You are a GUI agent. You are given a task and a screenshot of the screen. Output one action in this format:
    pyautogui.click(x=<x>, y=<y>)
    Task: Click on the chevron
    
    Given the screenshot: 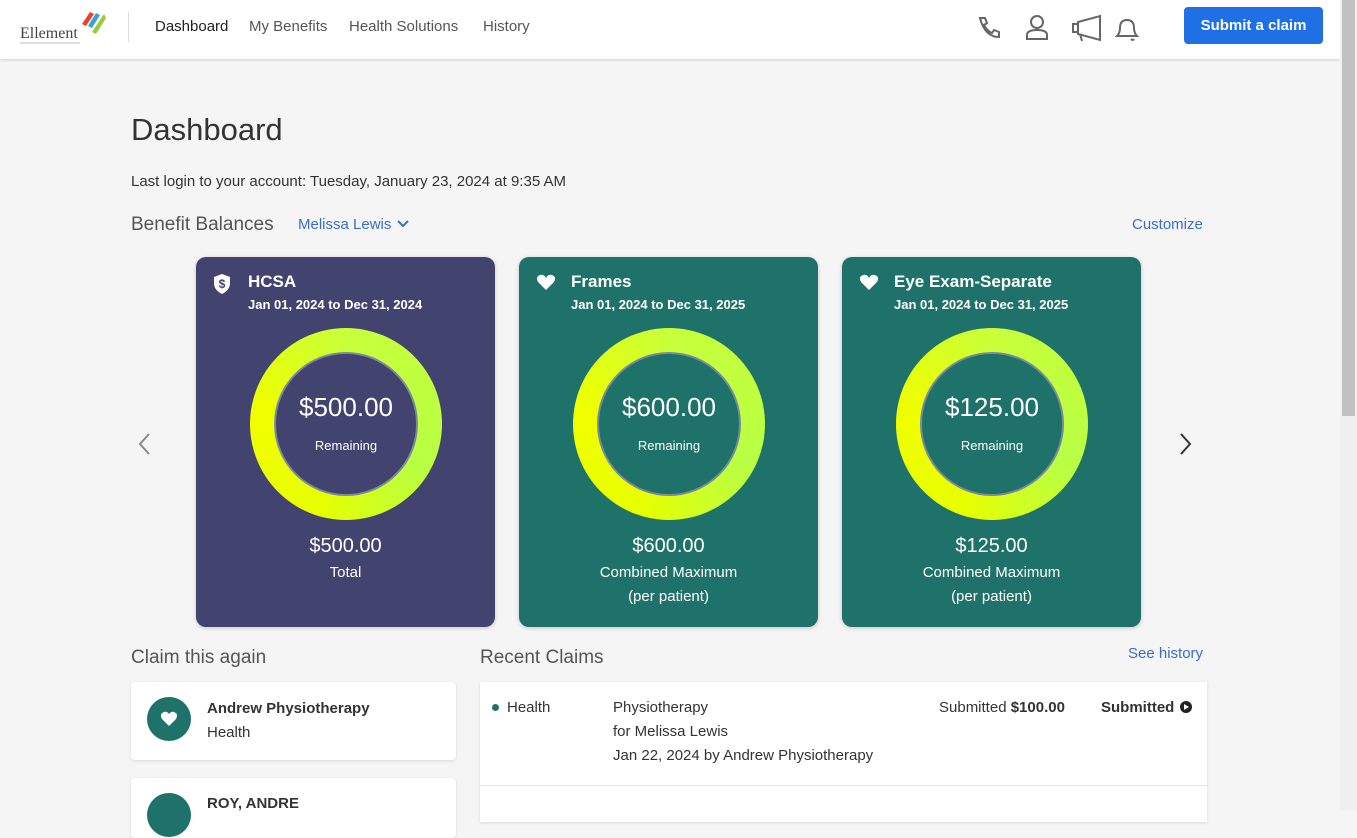 What is the action you would take?
    pyautogui.click(x=402, y=224)
    